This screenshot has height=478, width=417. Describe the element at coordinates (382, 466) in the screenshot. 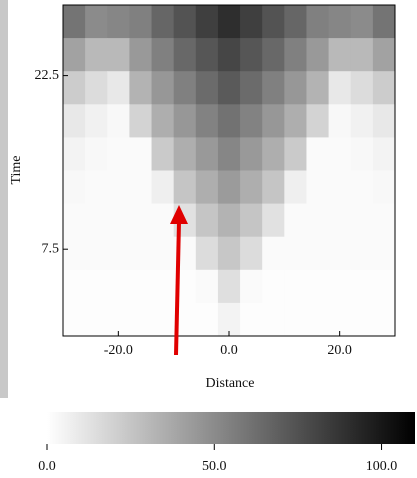

I see `colorbar-tick-label: 100.0` at that location.